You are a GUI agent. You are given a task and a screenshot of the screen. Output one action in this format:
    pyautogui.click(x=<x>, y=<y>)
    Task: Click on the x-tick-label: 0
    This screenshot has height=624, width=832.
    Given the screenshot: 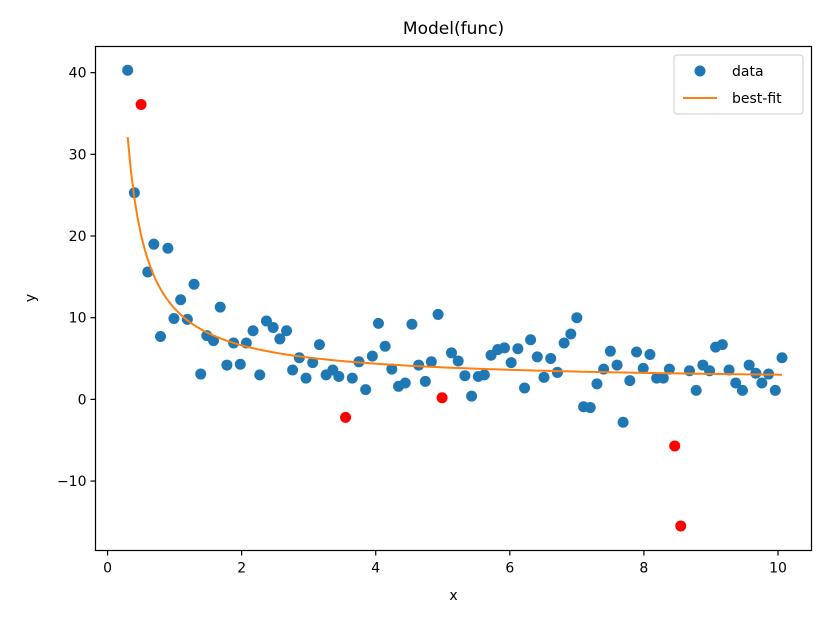 What is the action you would take?
    pyautogui.click(x=107, y=569)
    